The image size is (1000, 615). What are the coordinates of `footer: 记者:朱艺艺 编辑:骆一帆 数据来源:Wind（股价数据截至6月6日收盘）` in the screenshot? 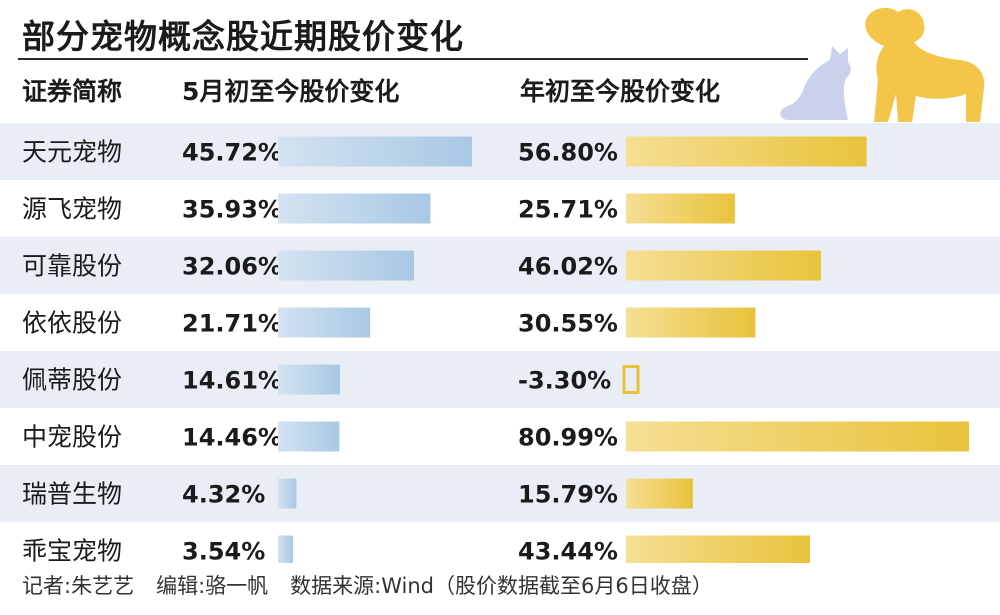 It's located at (378, 585).